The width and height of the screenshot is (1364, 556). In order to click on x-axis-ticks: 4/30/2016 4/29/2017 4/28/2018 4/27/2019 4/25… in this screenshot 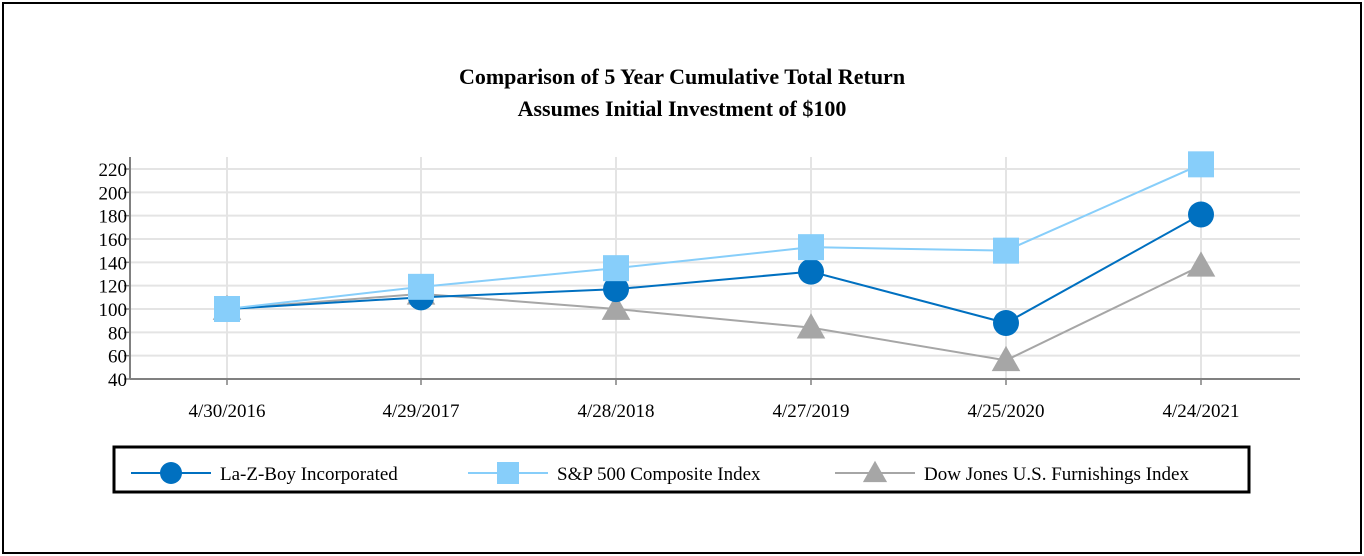, I will do `click(714, 400)`.